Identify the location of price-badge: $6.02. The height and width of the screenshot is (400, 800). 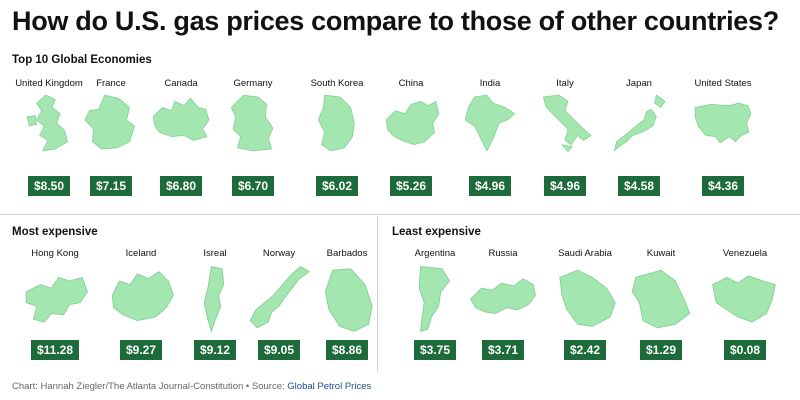
(337, 186).